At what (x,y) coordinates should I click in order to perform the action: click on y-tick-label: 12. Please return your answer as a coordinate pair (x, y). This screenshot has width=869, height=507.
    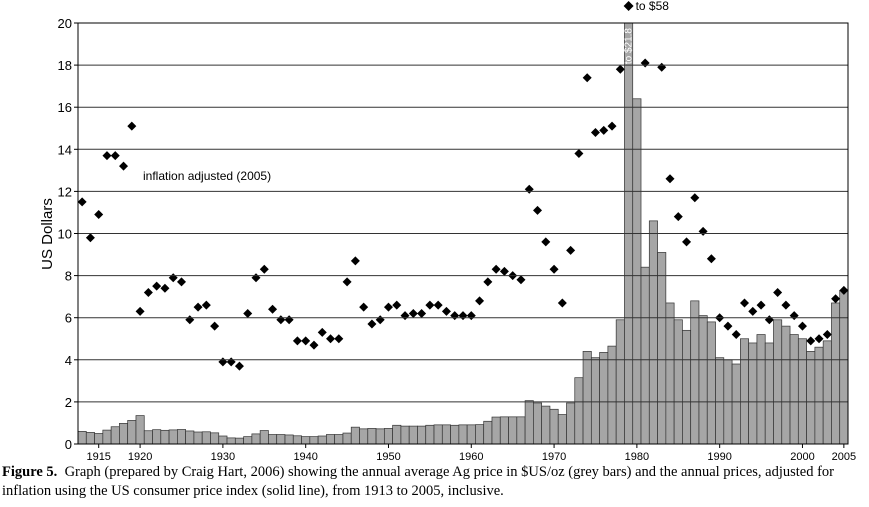
    Looking at the image, I should click on (65, 191).